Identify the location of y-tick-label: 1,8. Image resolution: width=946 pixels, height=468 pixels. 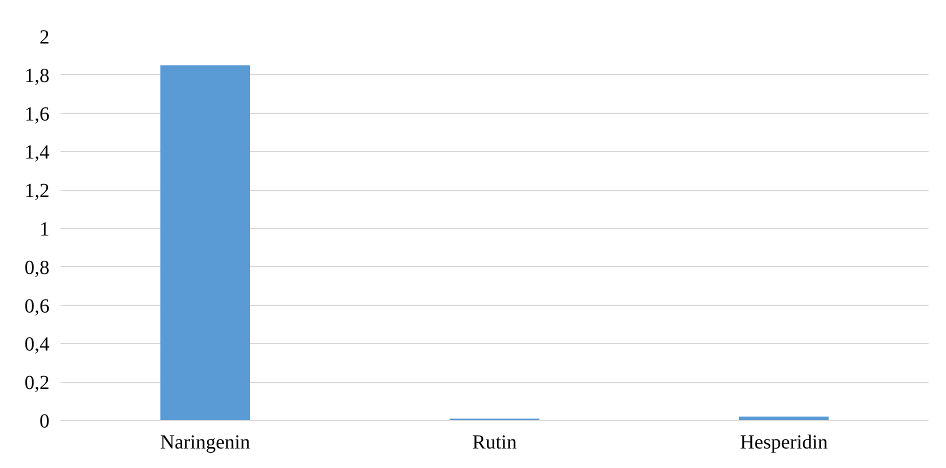
(37, 75).